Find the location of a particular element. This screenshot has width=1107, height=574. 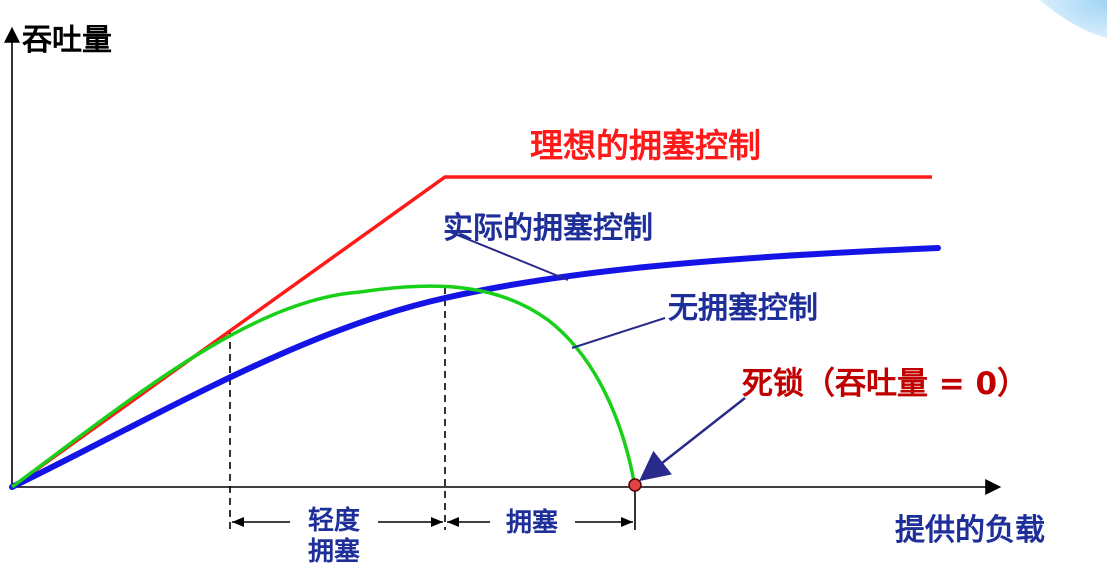

no-control-curve-label: 无拥塞控制 is located at coordinates (743, 308).